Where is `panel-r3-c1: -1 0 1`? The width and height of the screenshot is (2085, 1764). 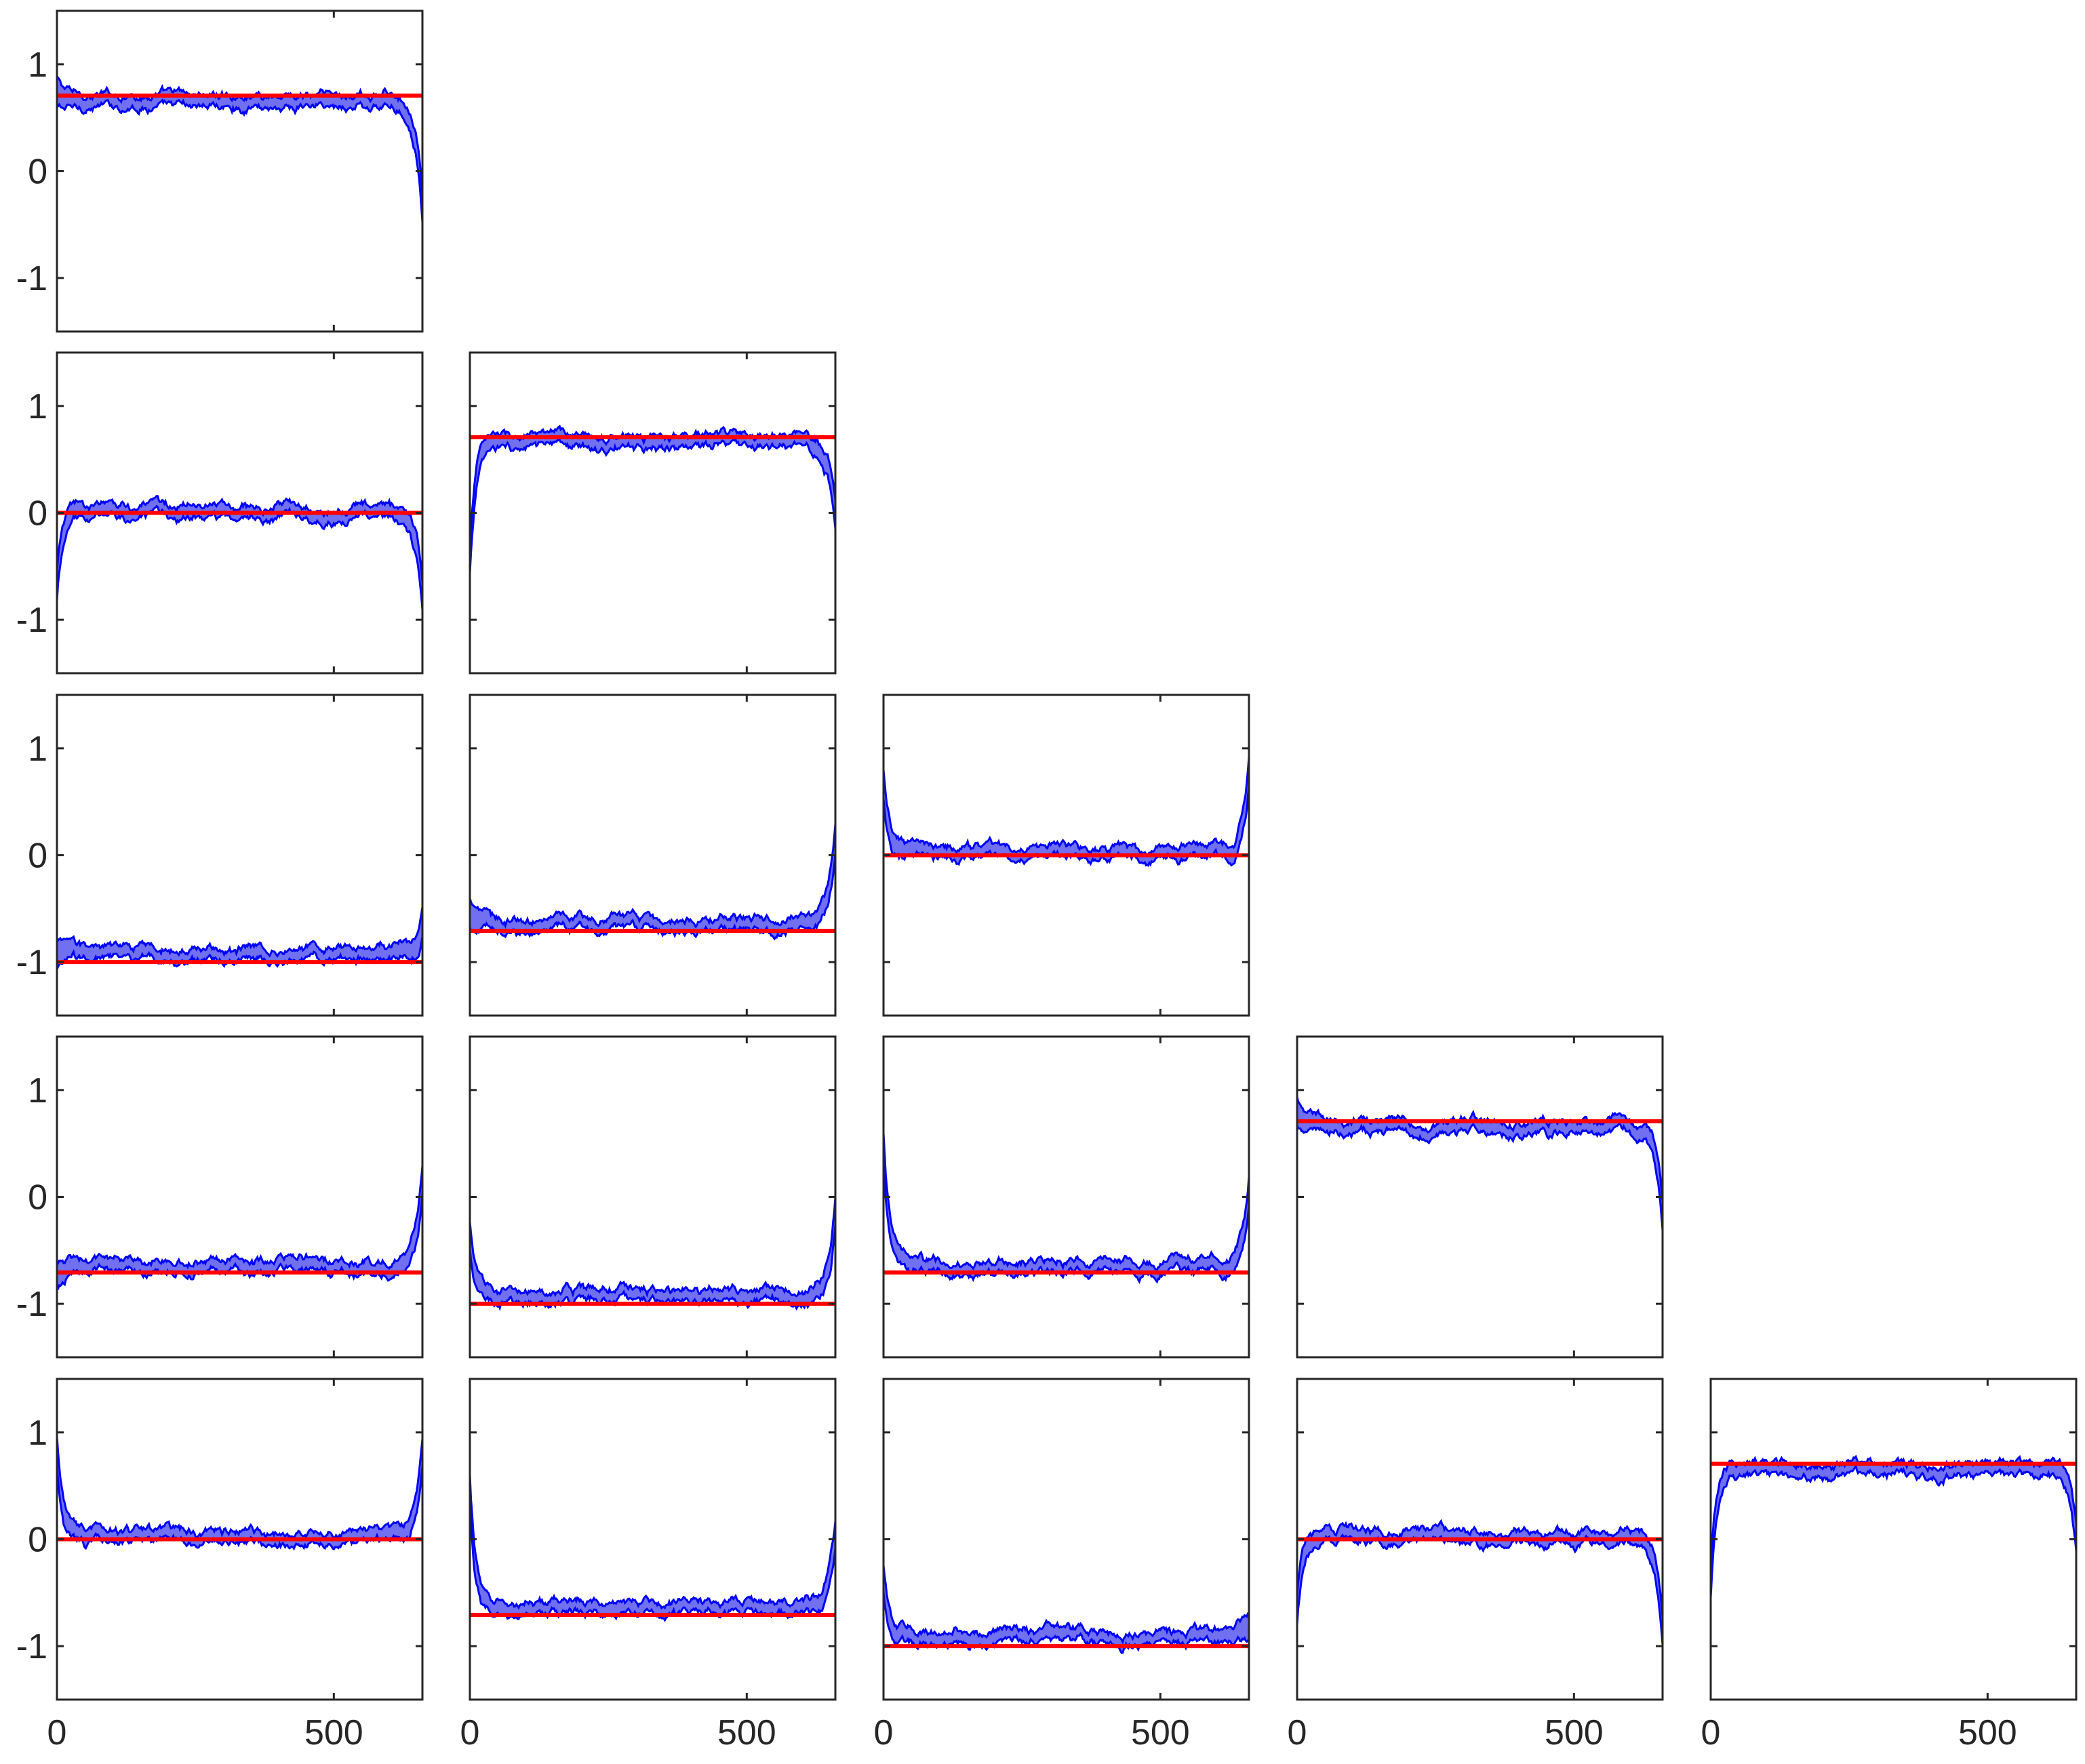 panel-r3-c1: -1 0 1 is located at coordinates (220, 855).